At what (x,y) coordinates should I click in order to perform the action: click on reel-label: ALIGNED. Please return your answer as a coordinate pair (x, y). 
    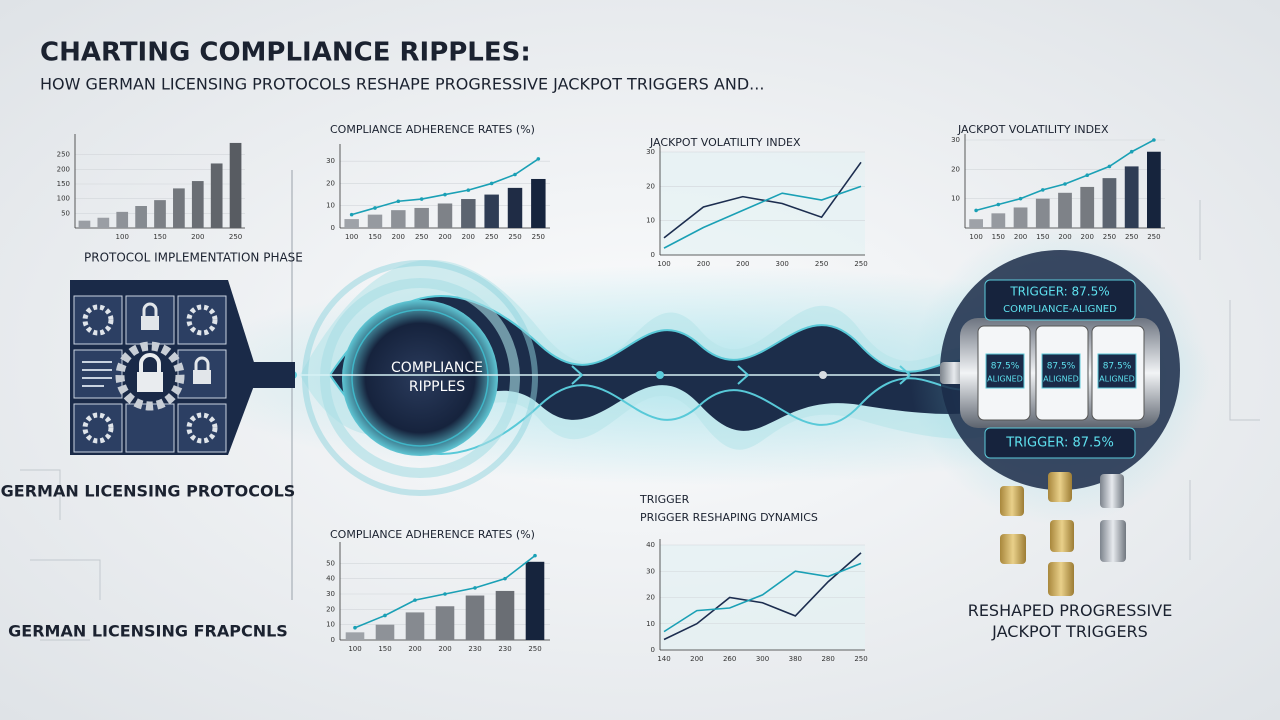
    Looking at the image, I should click on (1061, 379).